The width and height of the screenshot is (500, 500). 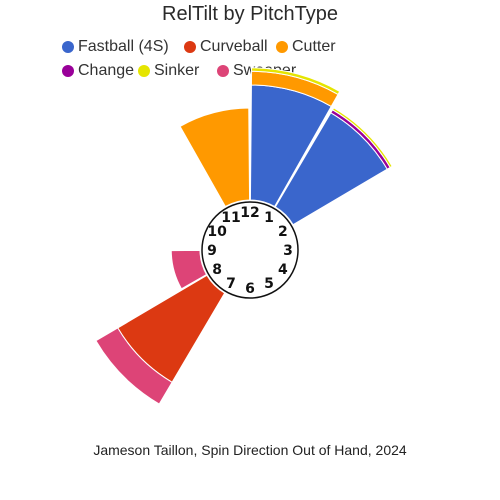 What do you see at coordinates (269, 218) in the screenshot?
I see `clock-label-1: 1` at bounding box center [269, 218].